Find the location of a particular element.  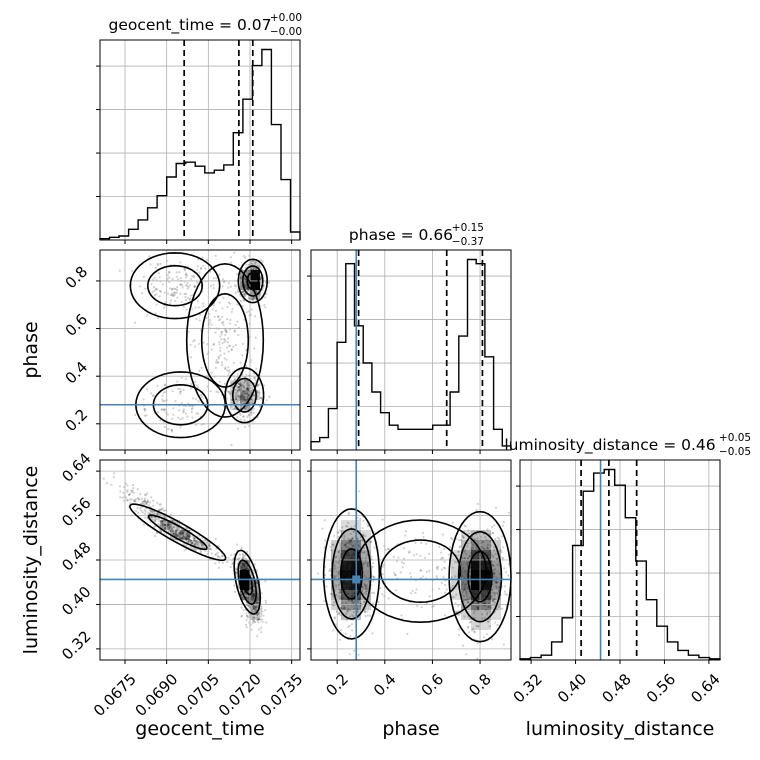

y-tick-label: 0.32 is located at coordinates (76, 645).